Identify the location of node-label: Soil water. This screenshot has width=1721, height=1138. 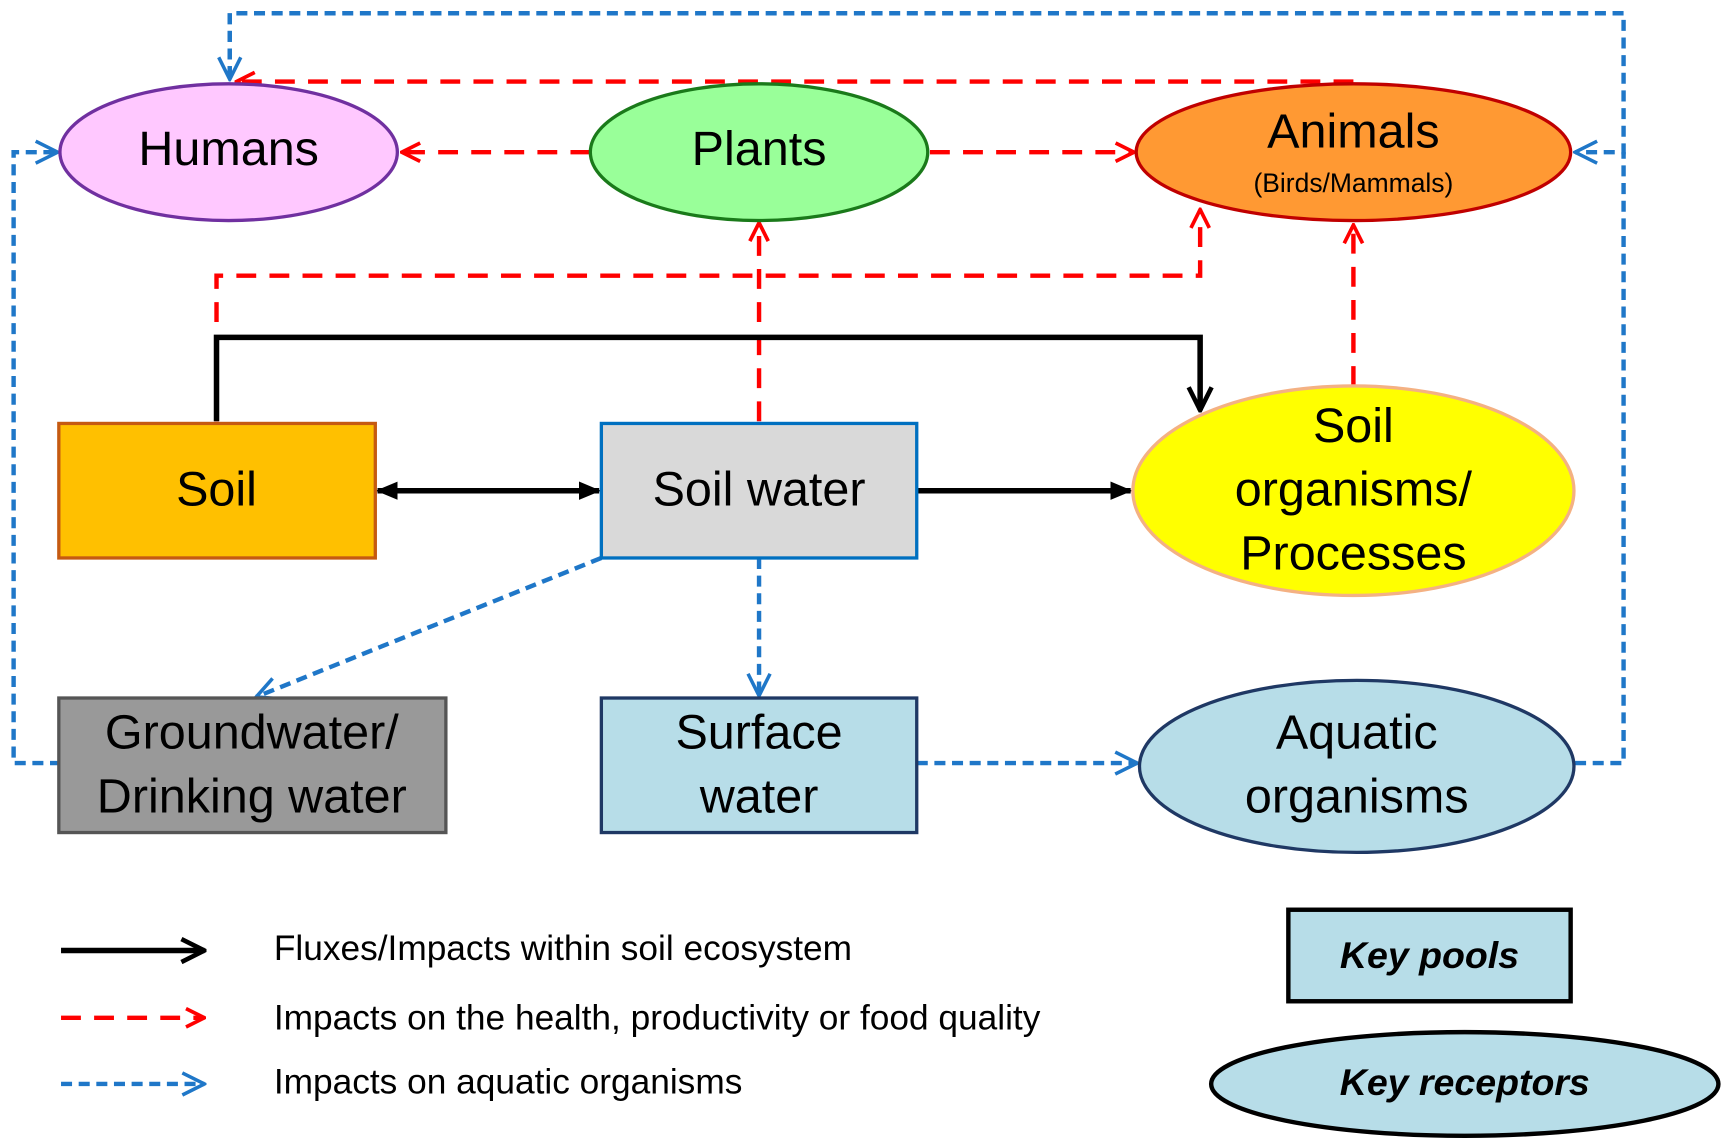
(759, 490).